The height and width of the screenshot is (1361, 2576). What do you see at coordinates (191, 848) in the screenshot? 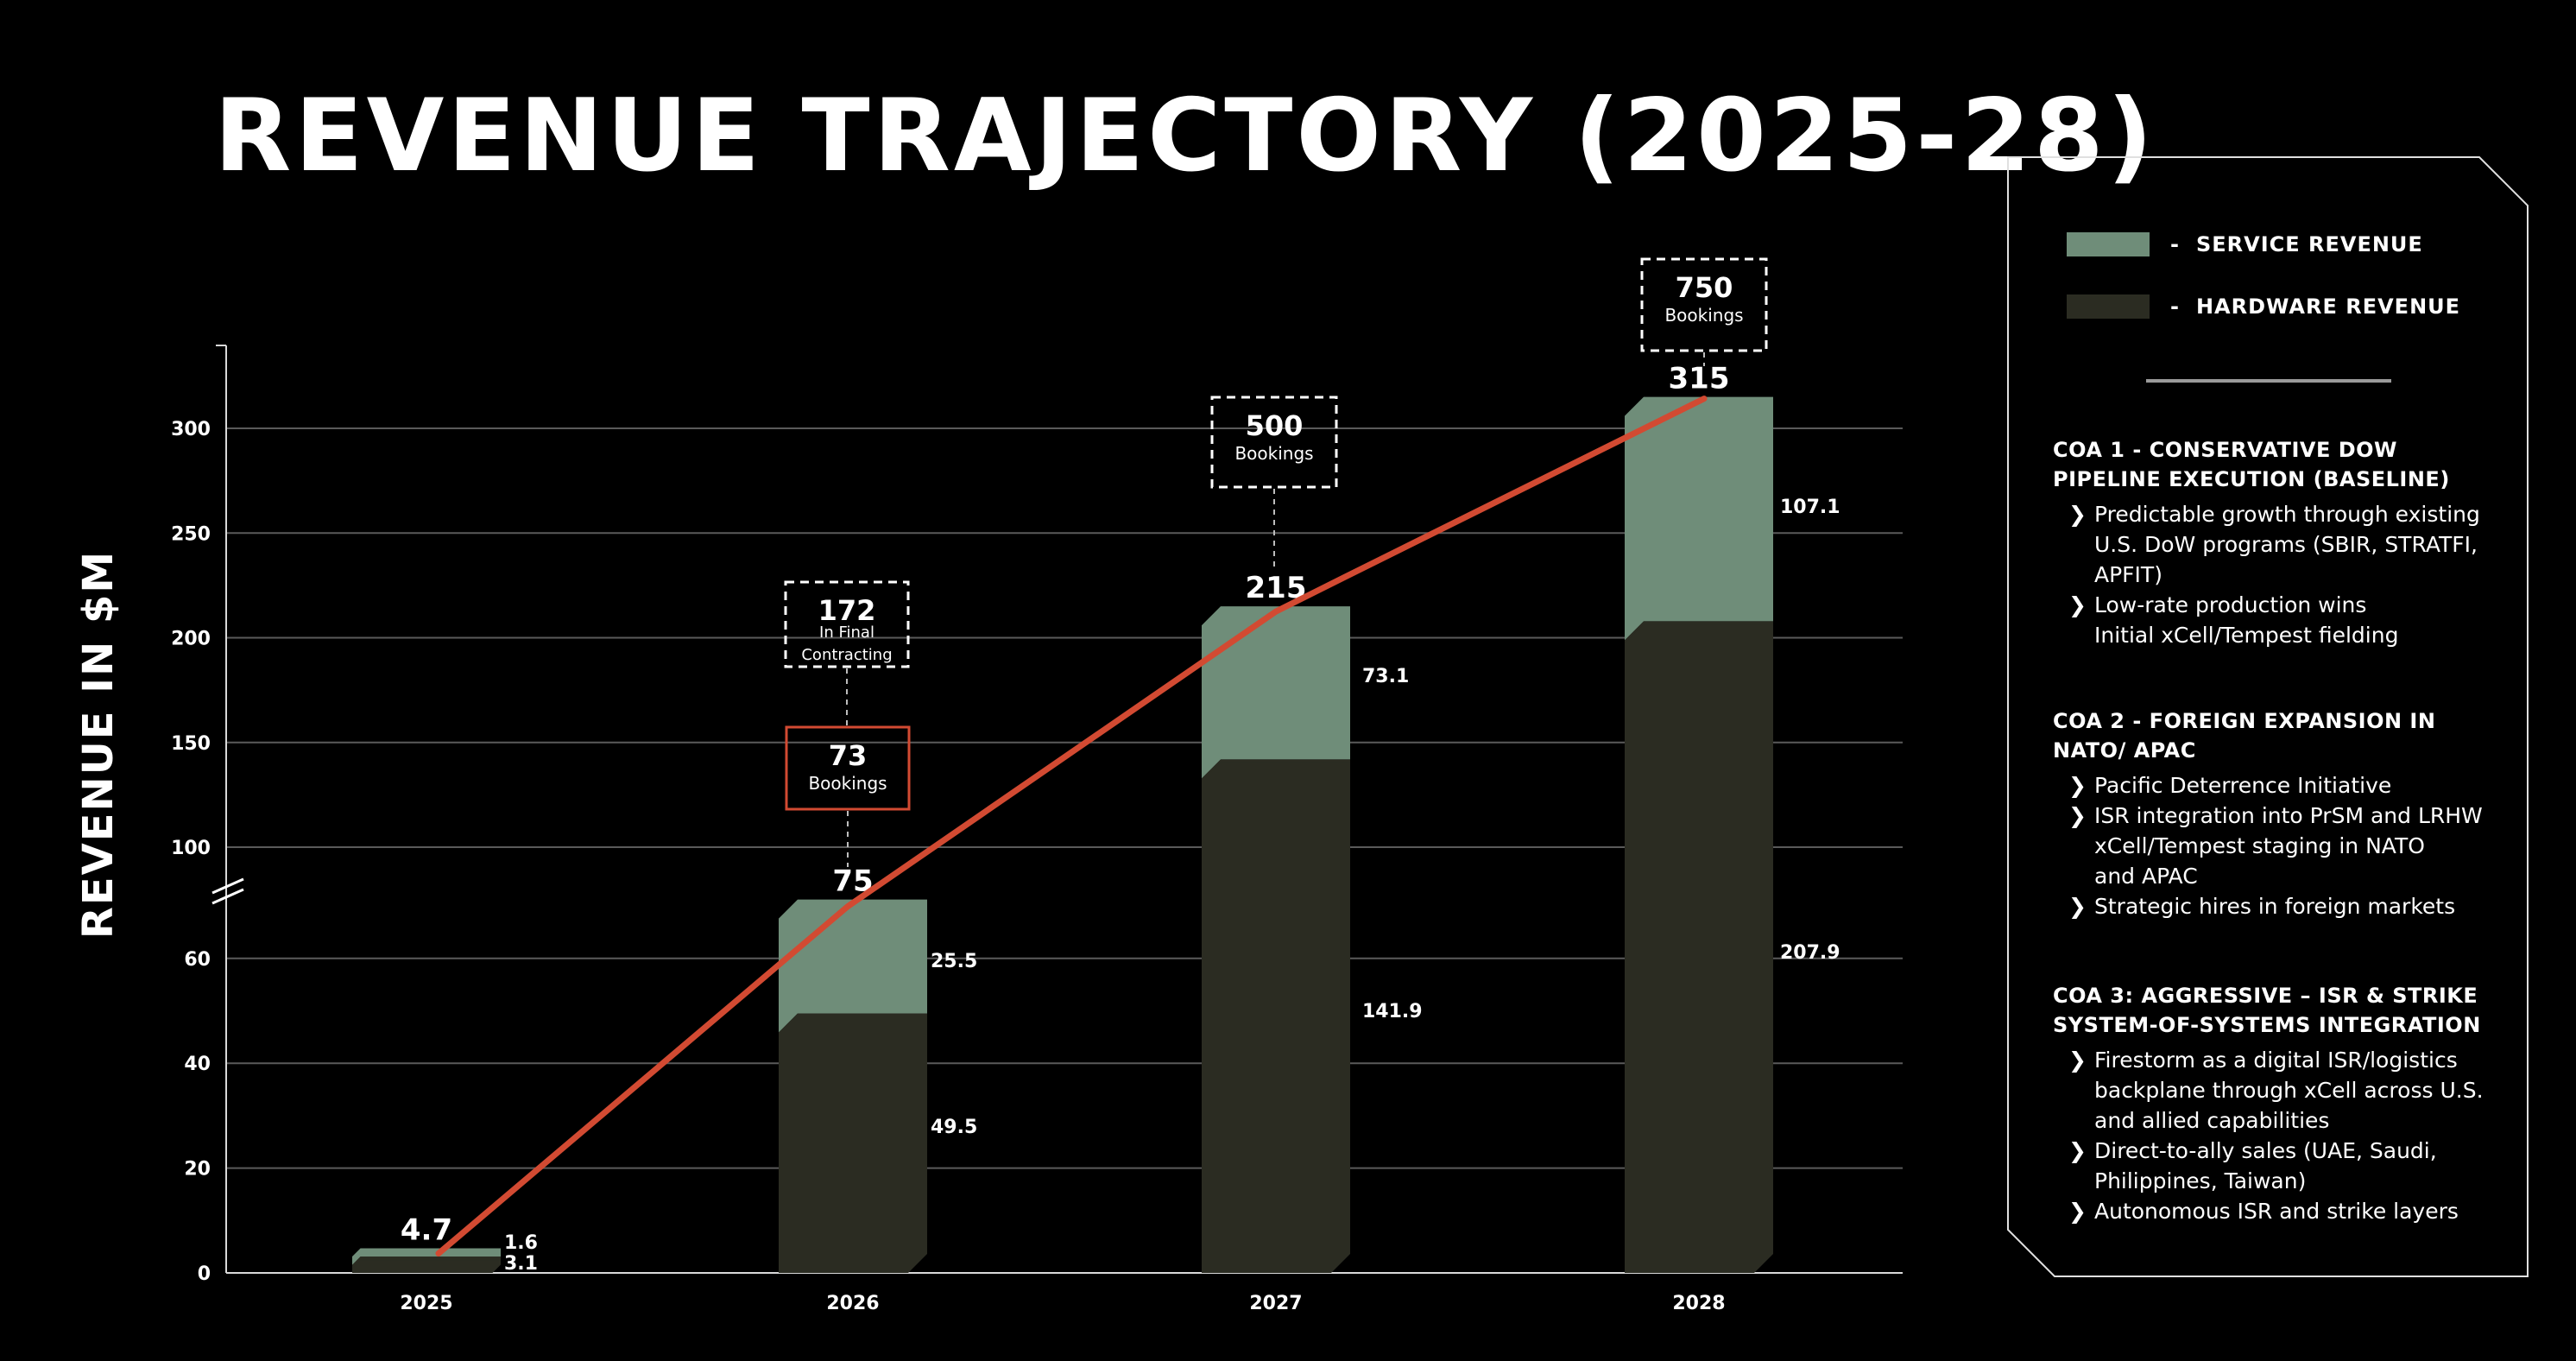
I see `y-tick-label: 100` at bounding box center [191, 848].